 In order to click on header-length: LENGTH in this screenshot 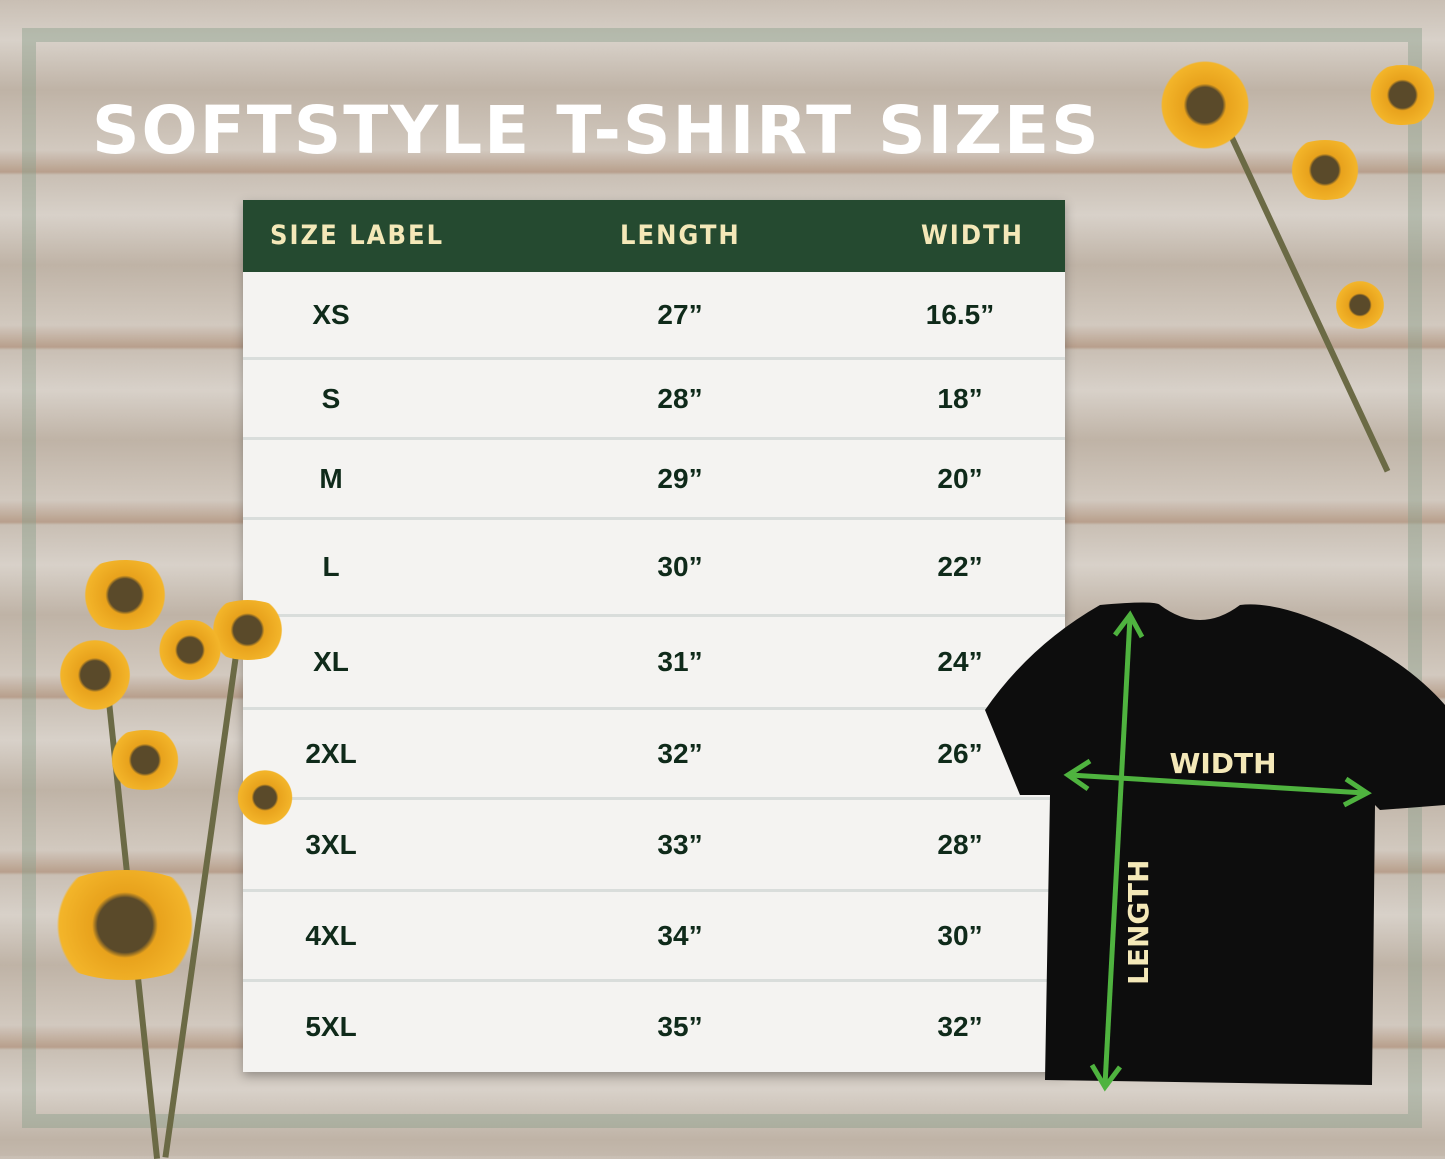, I will do `click(680, 235)`.